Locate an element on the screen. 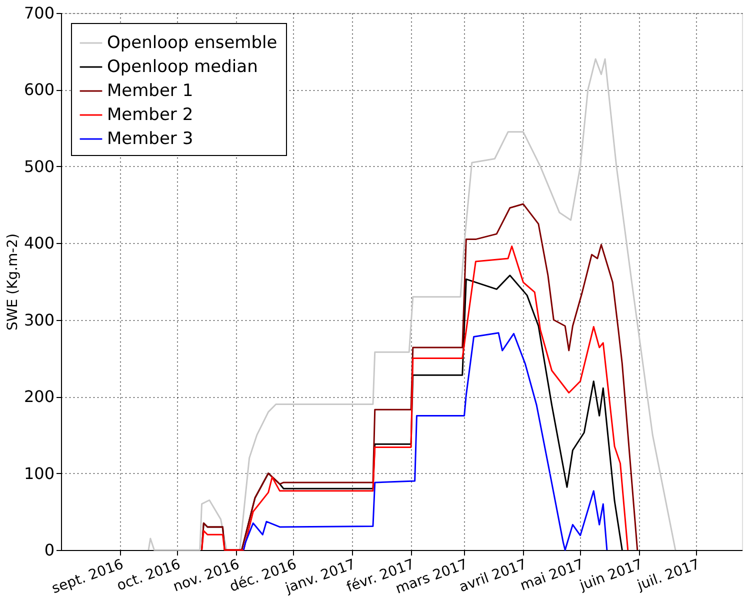 This screenshot has height=601, width=747. y-tick-label: 200 is located at coordinates (39, 396).